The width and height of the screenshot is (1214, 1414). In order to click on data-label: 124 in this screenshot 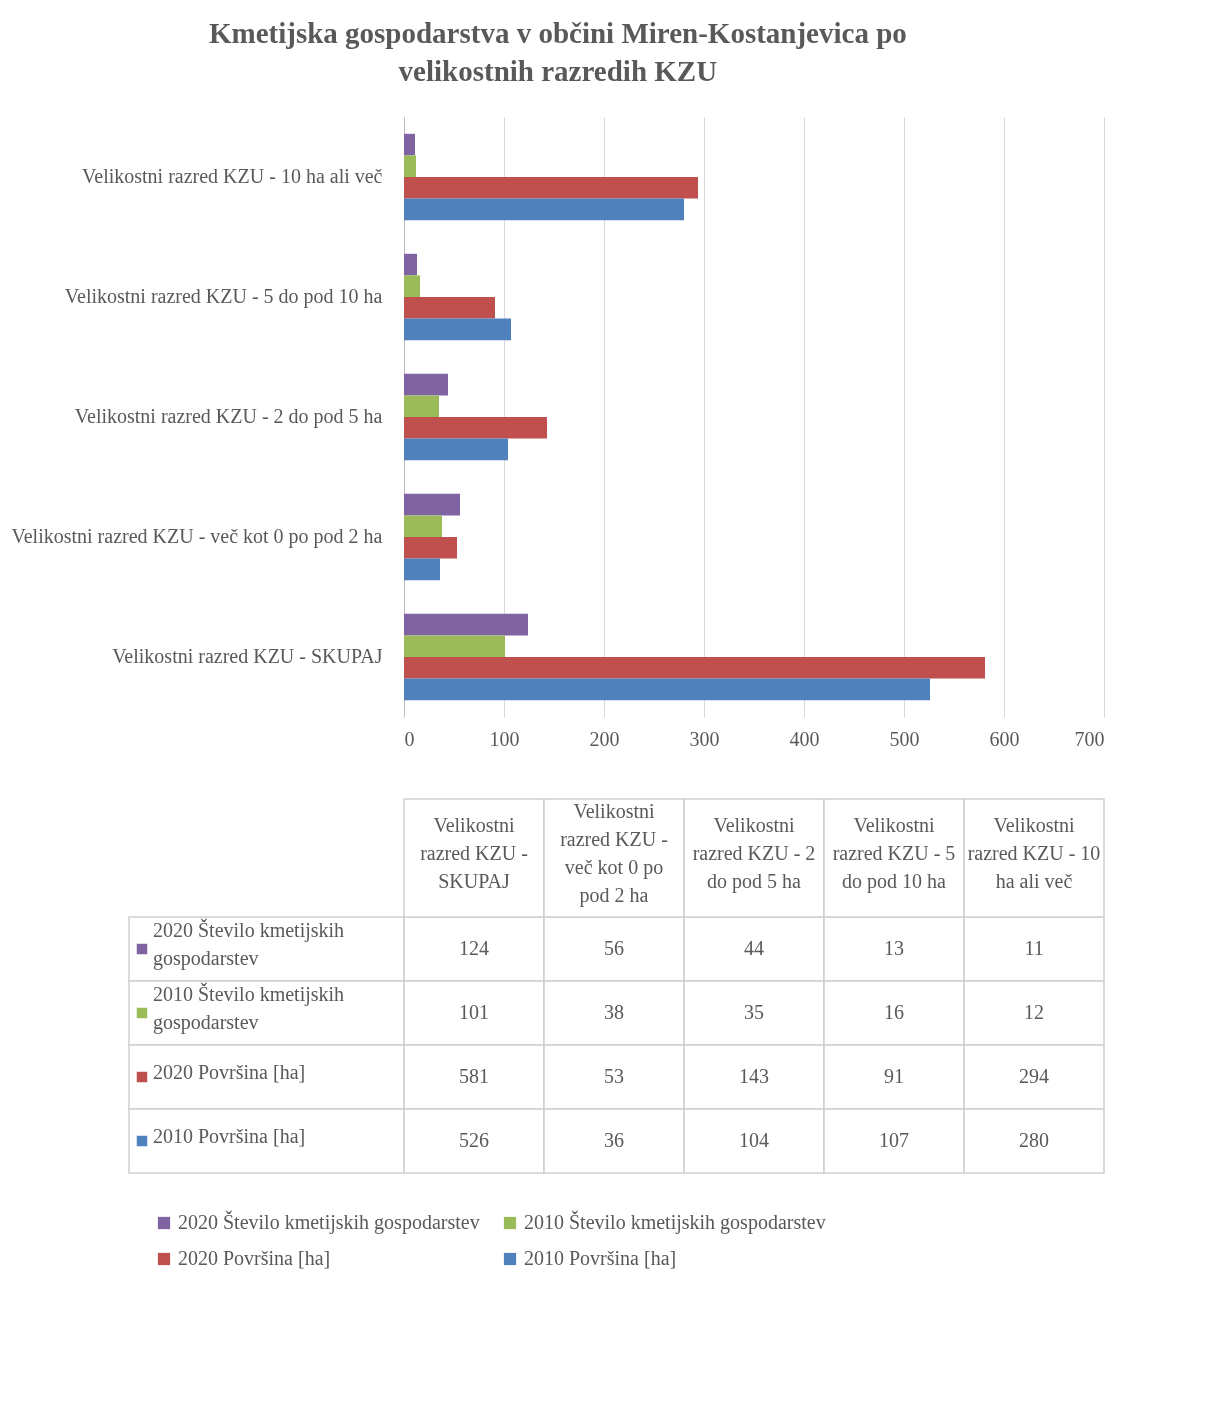, I will do `click(474, 948)`.